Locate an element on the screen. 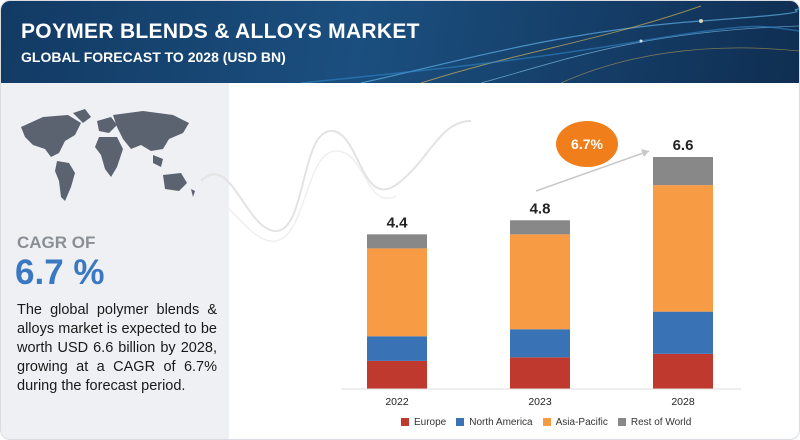 The height and width of the screenshot is (440, 800). bar-total-label: 4.8 is located at coordinates (540, 208).